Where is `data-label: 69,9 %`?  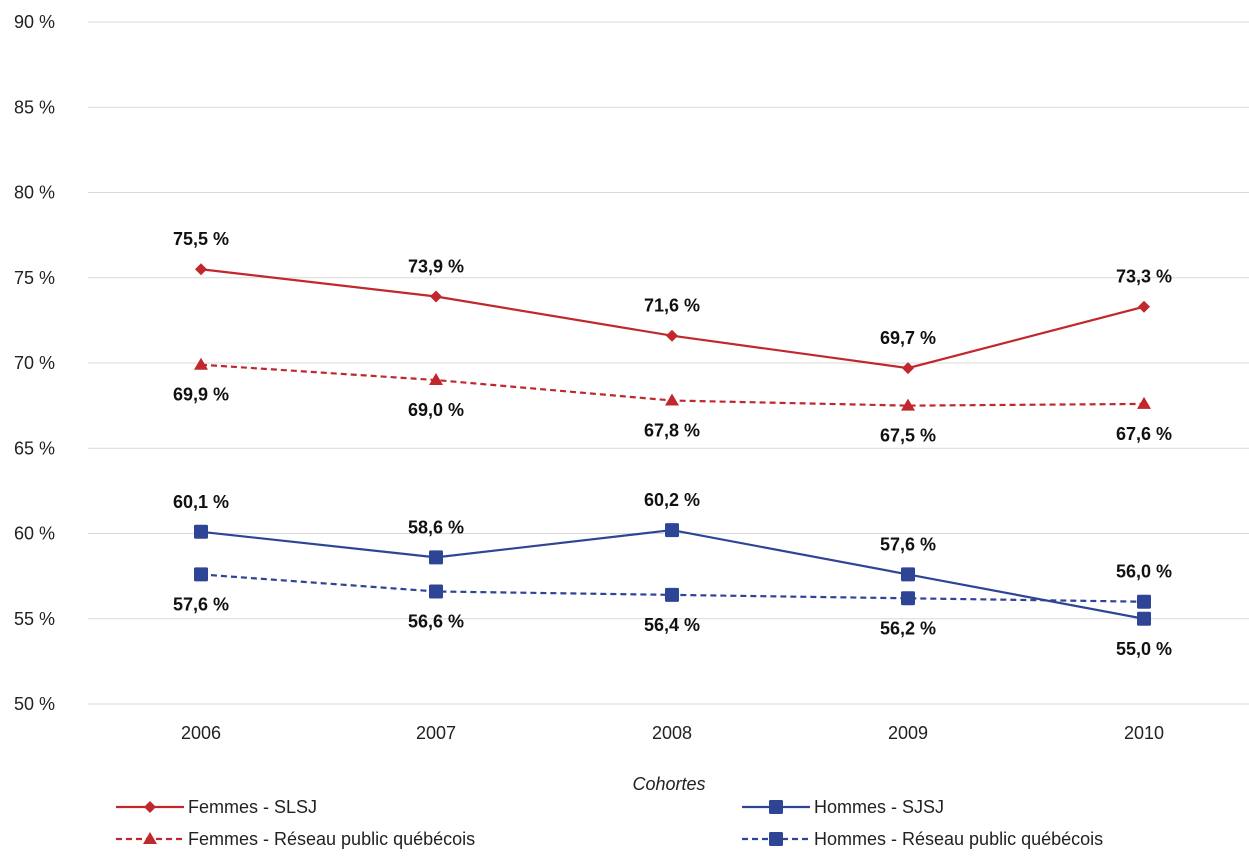 data-label: 69,9 % is located at coordinates (201, 395).